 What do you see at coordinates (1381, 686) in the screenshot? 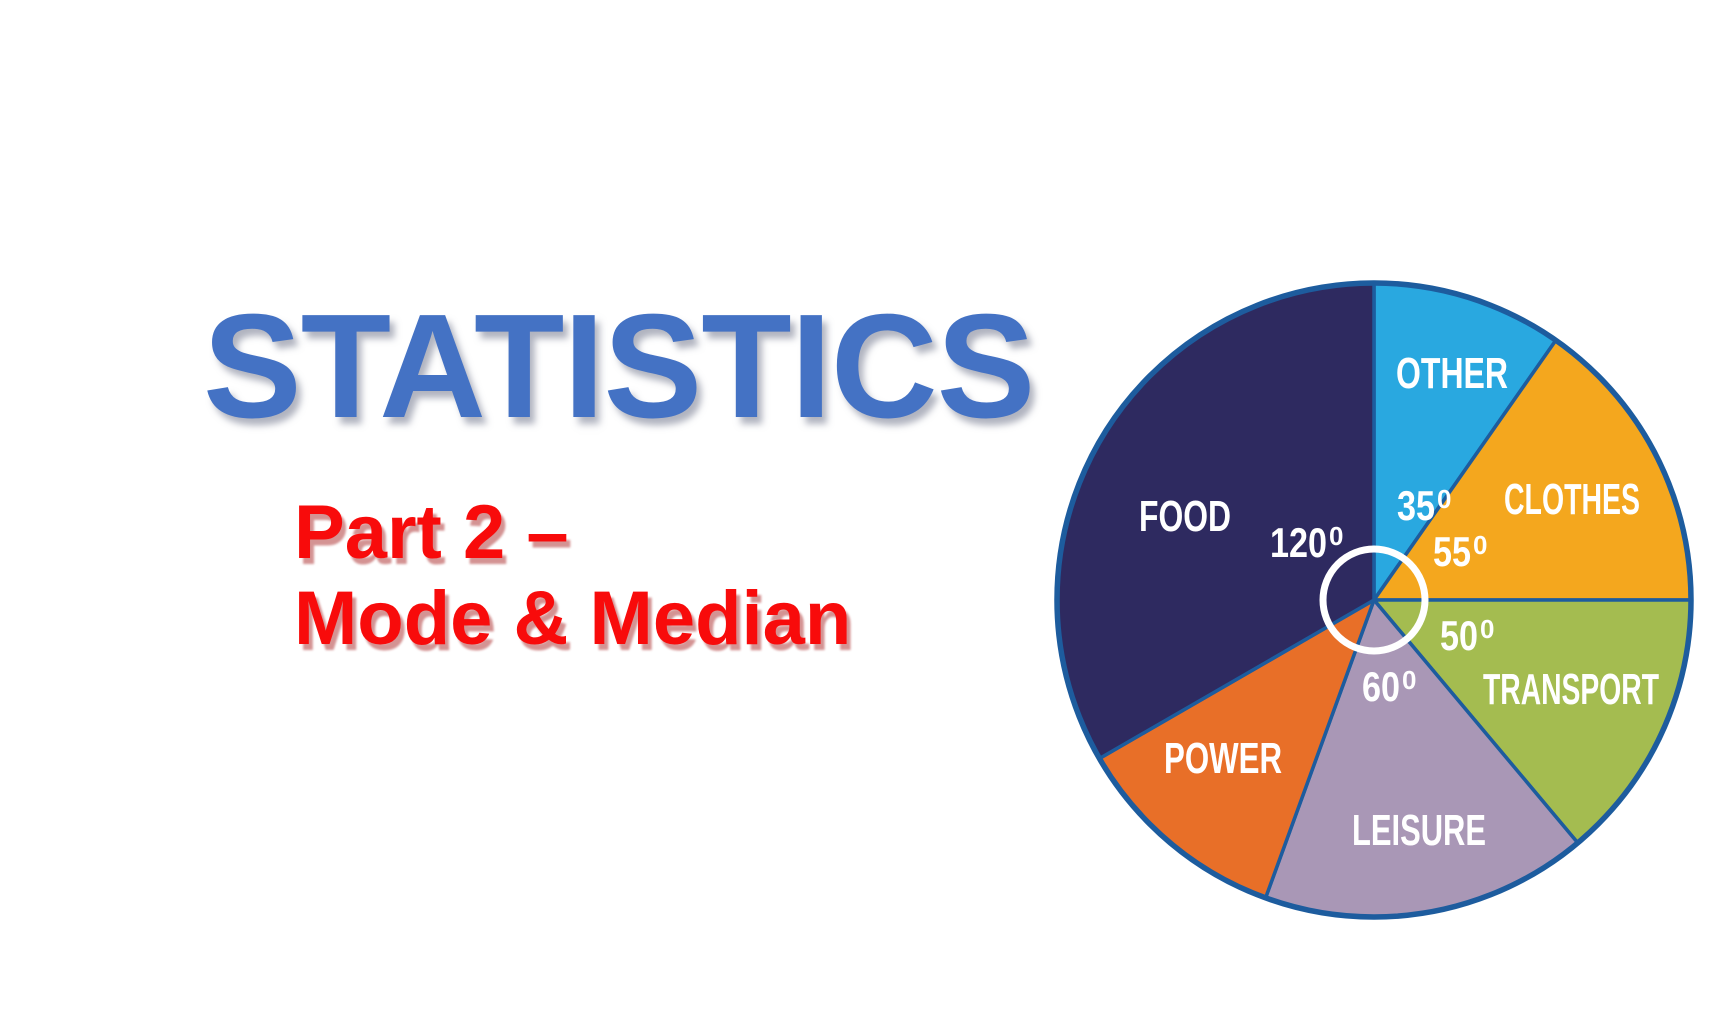
I see `segment-angle-leisure: 60` at bounding box center [1381, 686].